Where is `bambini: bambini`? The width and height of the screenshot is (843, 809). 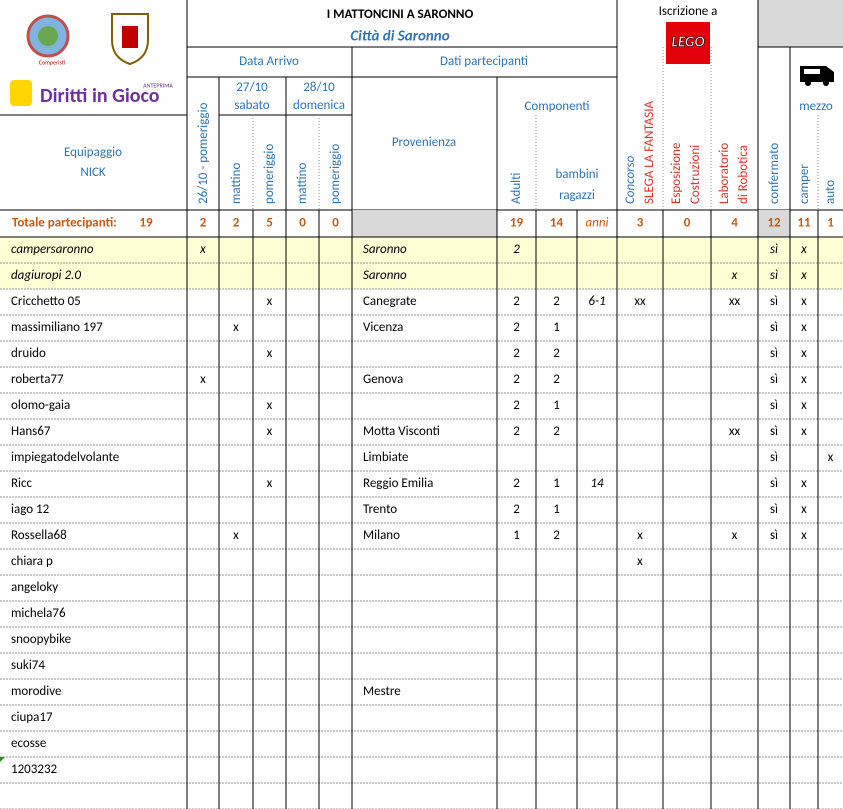 bambini: bambini is located at coordinates (576, 174).